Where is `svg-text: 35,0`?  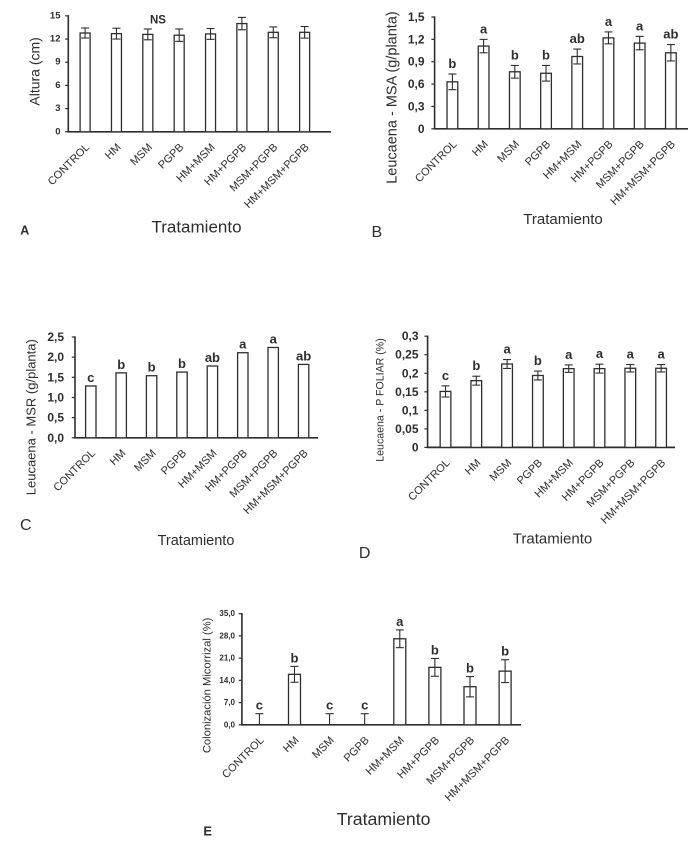
svg-text: 35,0 is located at coordinates (227, 613).